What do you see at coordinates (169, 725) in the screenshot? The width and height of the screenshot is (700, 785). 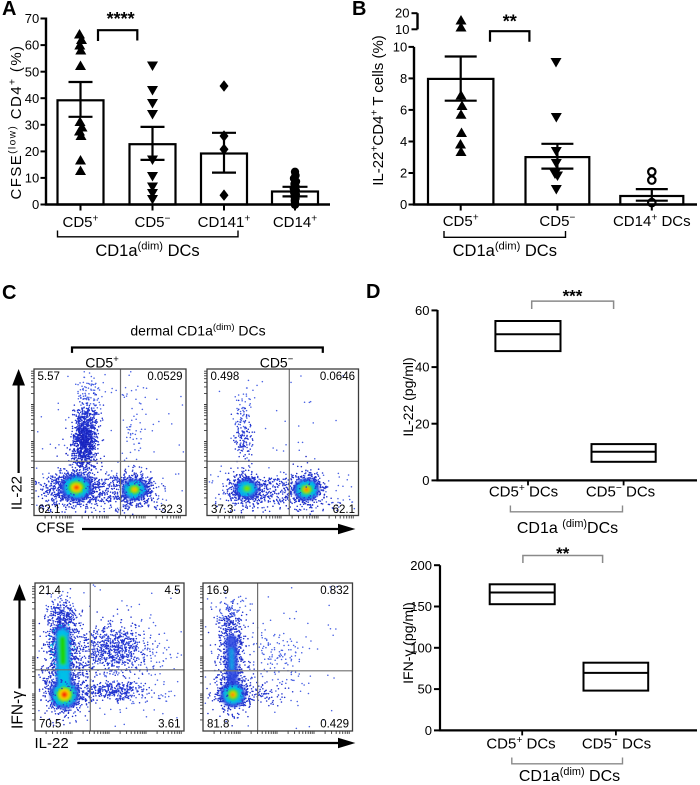 I see `svg-text: 3.61` at bounding box center [169, 725].